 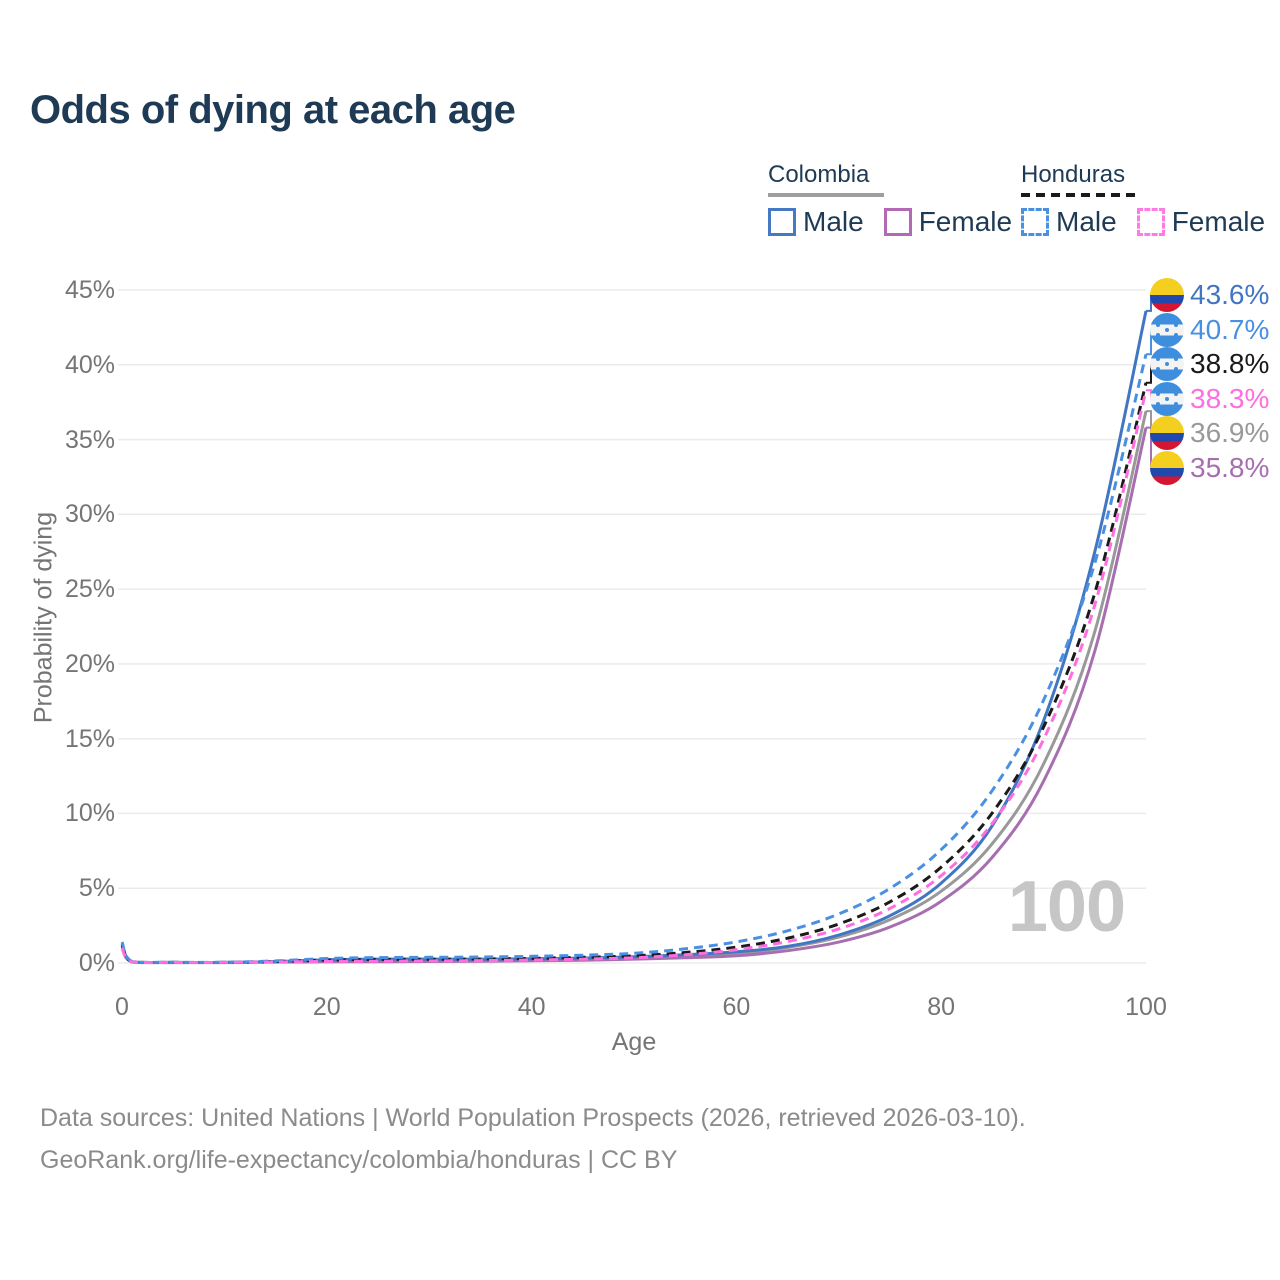 I want to click on y-axis-title: Probability of dying, so click(x=43, y=617).